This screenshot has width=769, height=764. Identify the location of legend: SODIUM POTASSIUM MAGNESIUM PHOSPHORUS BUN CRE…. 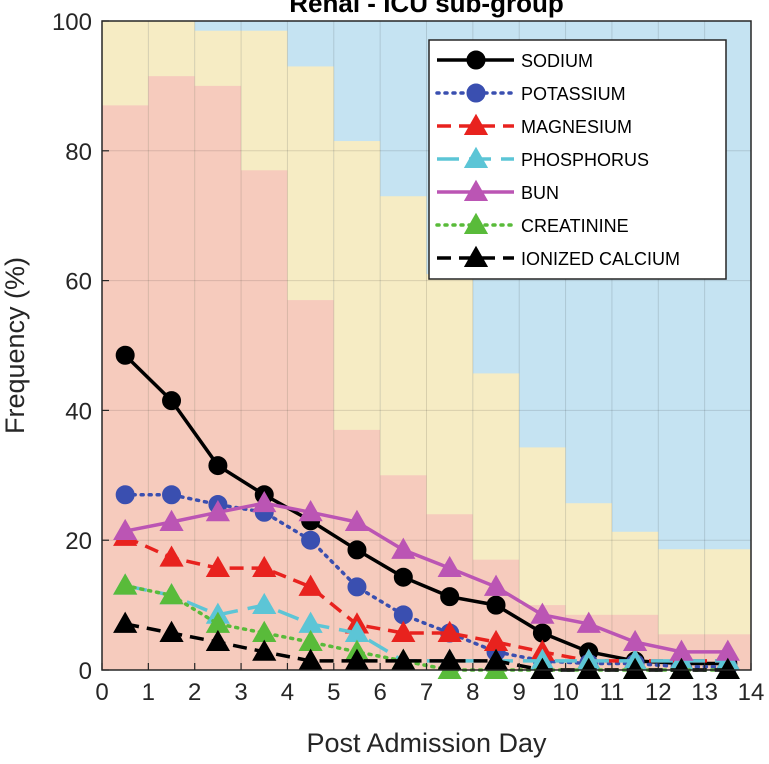
(577, 159).